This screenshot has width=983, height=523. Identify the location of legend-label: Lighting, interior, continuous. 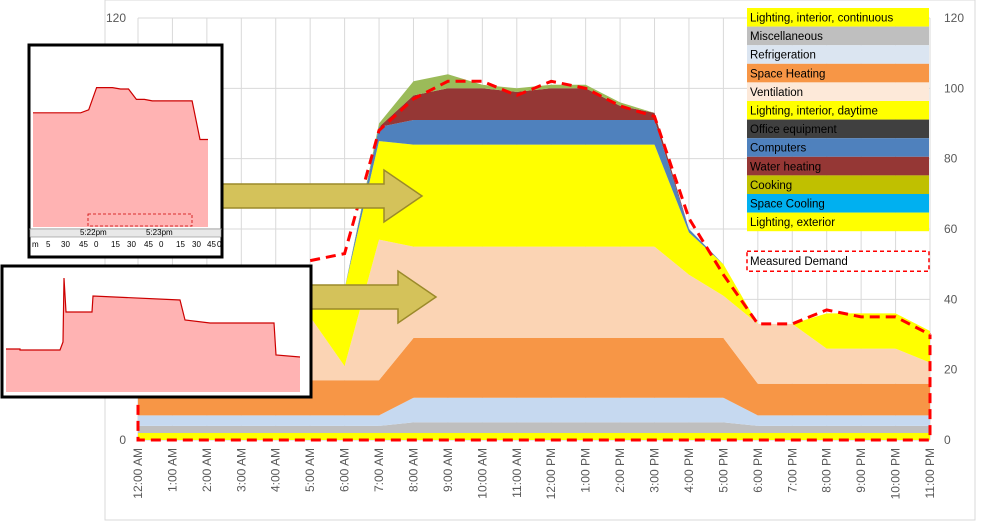
(821, 19).